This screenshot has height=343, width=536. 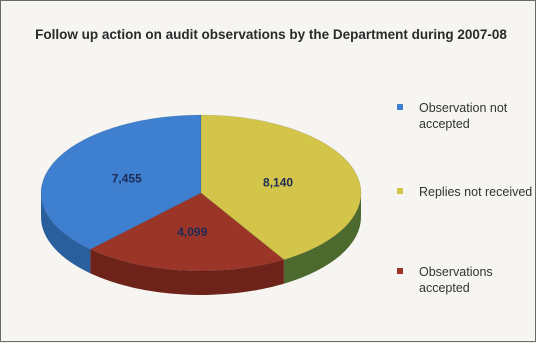 I want to click on legend-swatch-red, so click(x=400, y=271).